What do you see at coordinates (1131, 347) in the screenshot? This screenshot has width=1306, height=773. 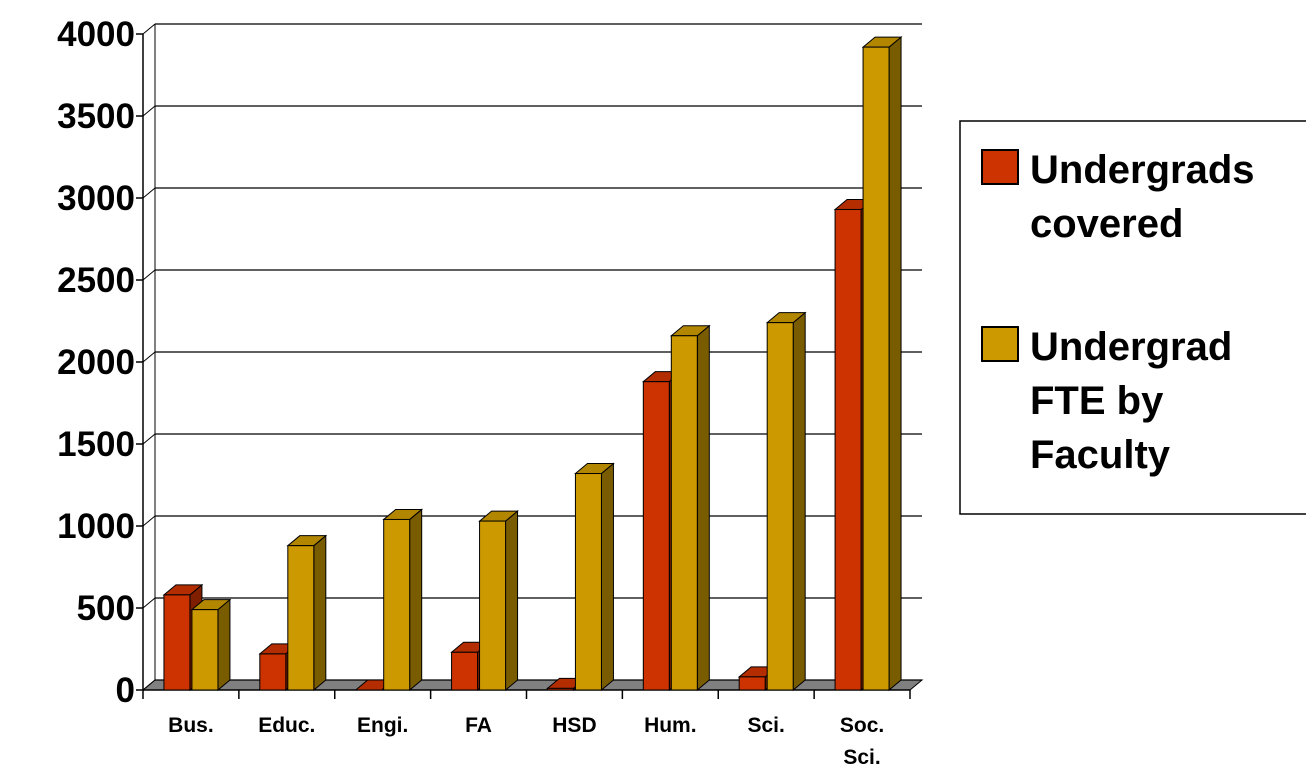 I see `legend-label: Undergrad` at bounding box center [1131, 347].